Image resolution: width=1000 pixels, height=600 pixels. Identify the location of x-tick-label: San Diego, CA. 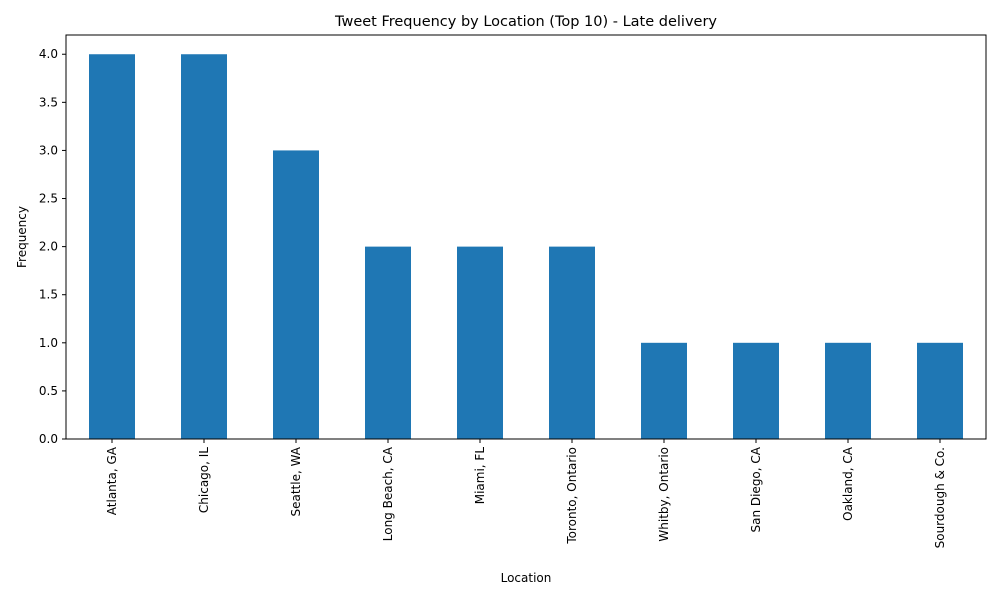
(756, 489).